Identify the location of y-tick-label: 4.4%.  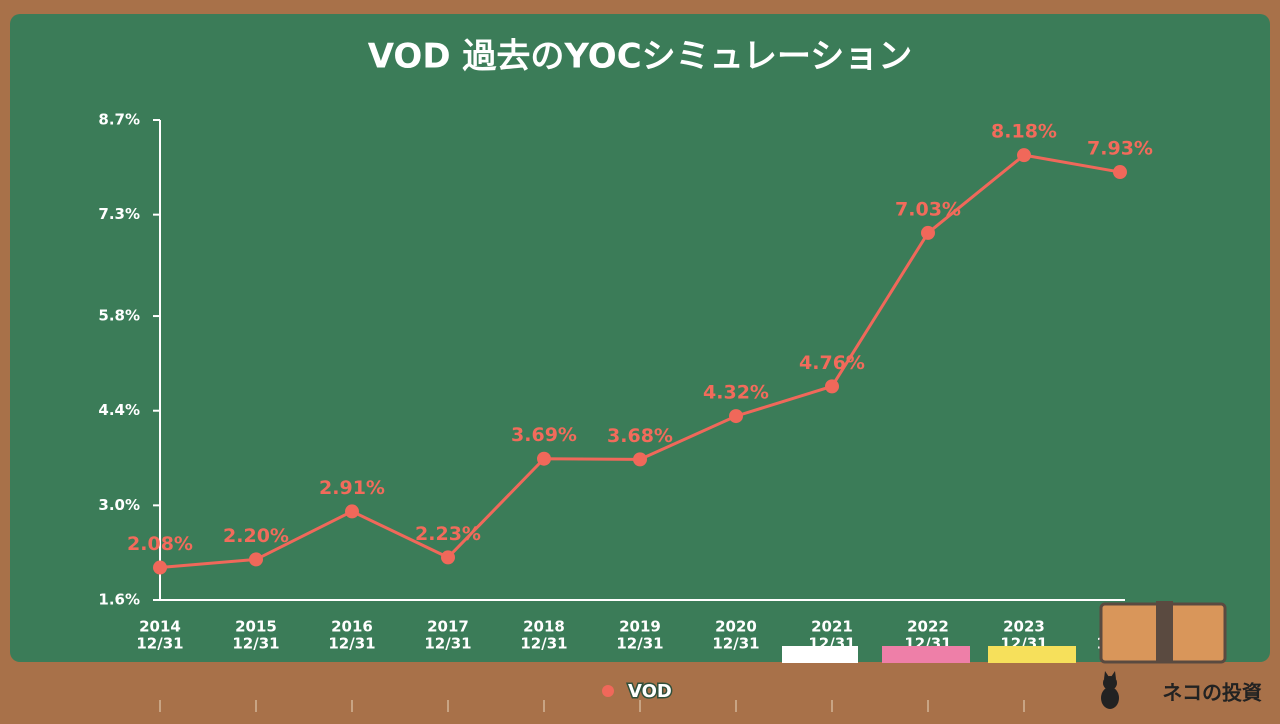
(119, 410).